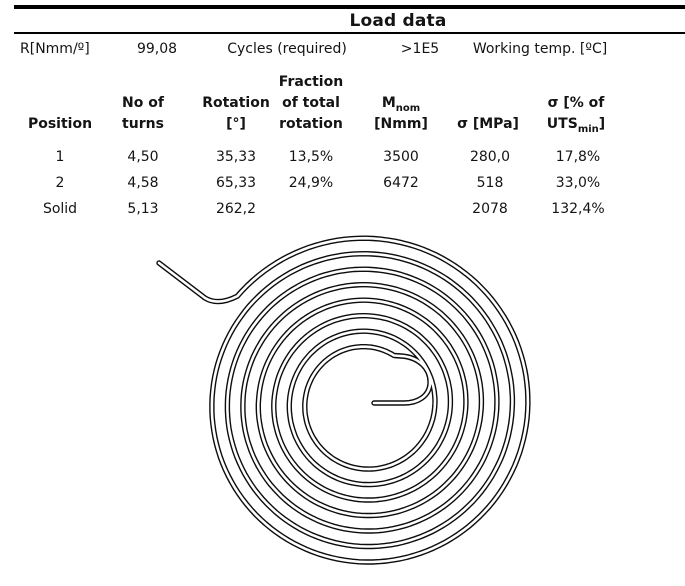 The width and height of the screenshot is (685, 586). What do you see at coordinates (349, 33) in the screenshot?
I see `title-underline-rule` at bounding box center [349, 33].